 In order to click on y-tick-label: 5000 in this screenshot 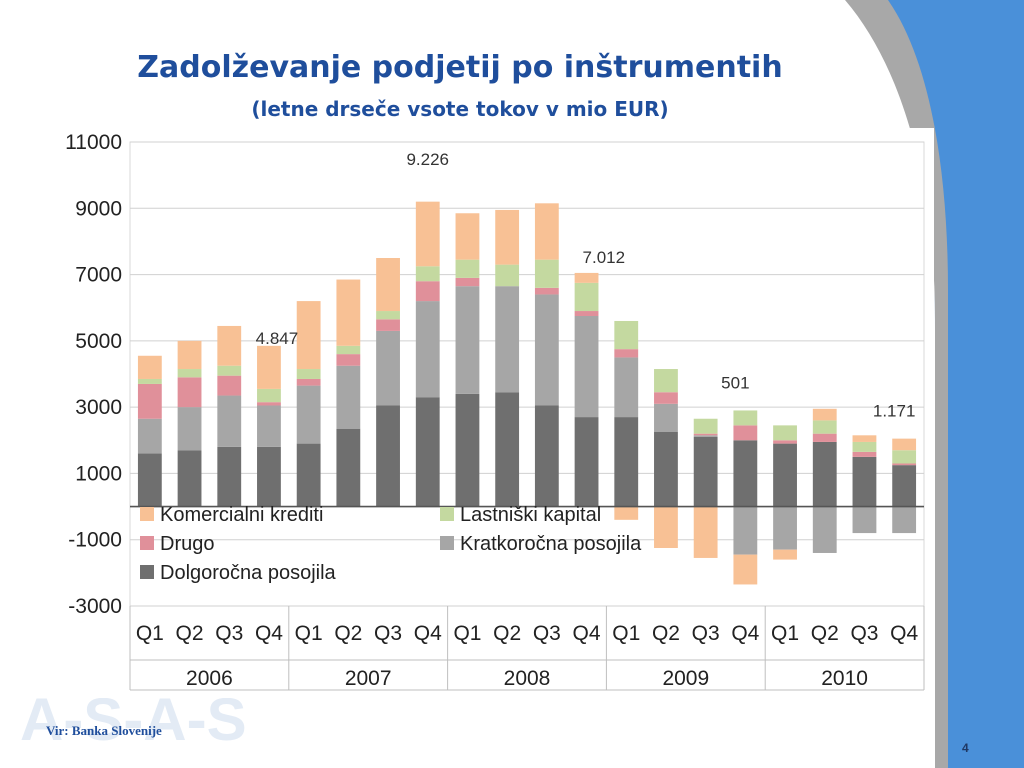, I will do `click(98, 341)`.